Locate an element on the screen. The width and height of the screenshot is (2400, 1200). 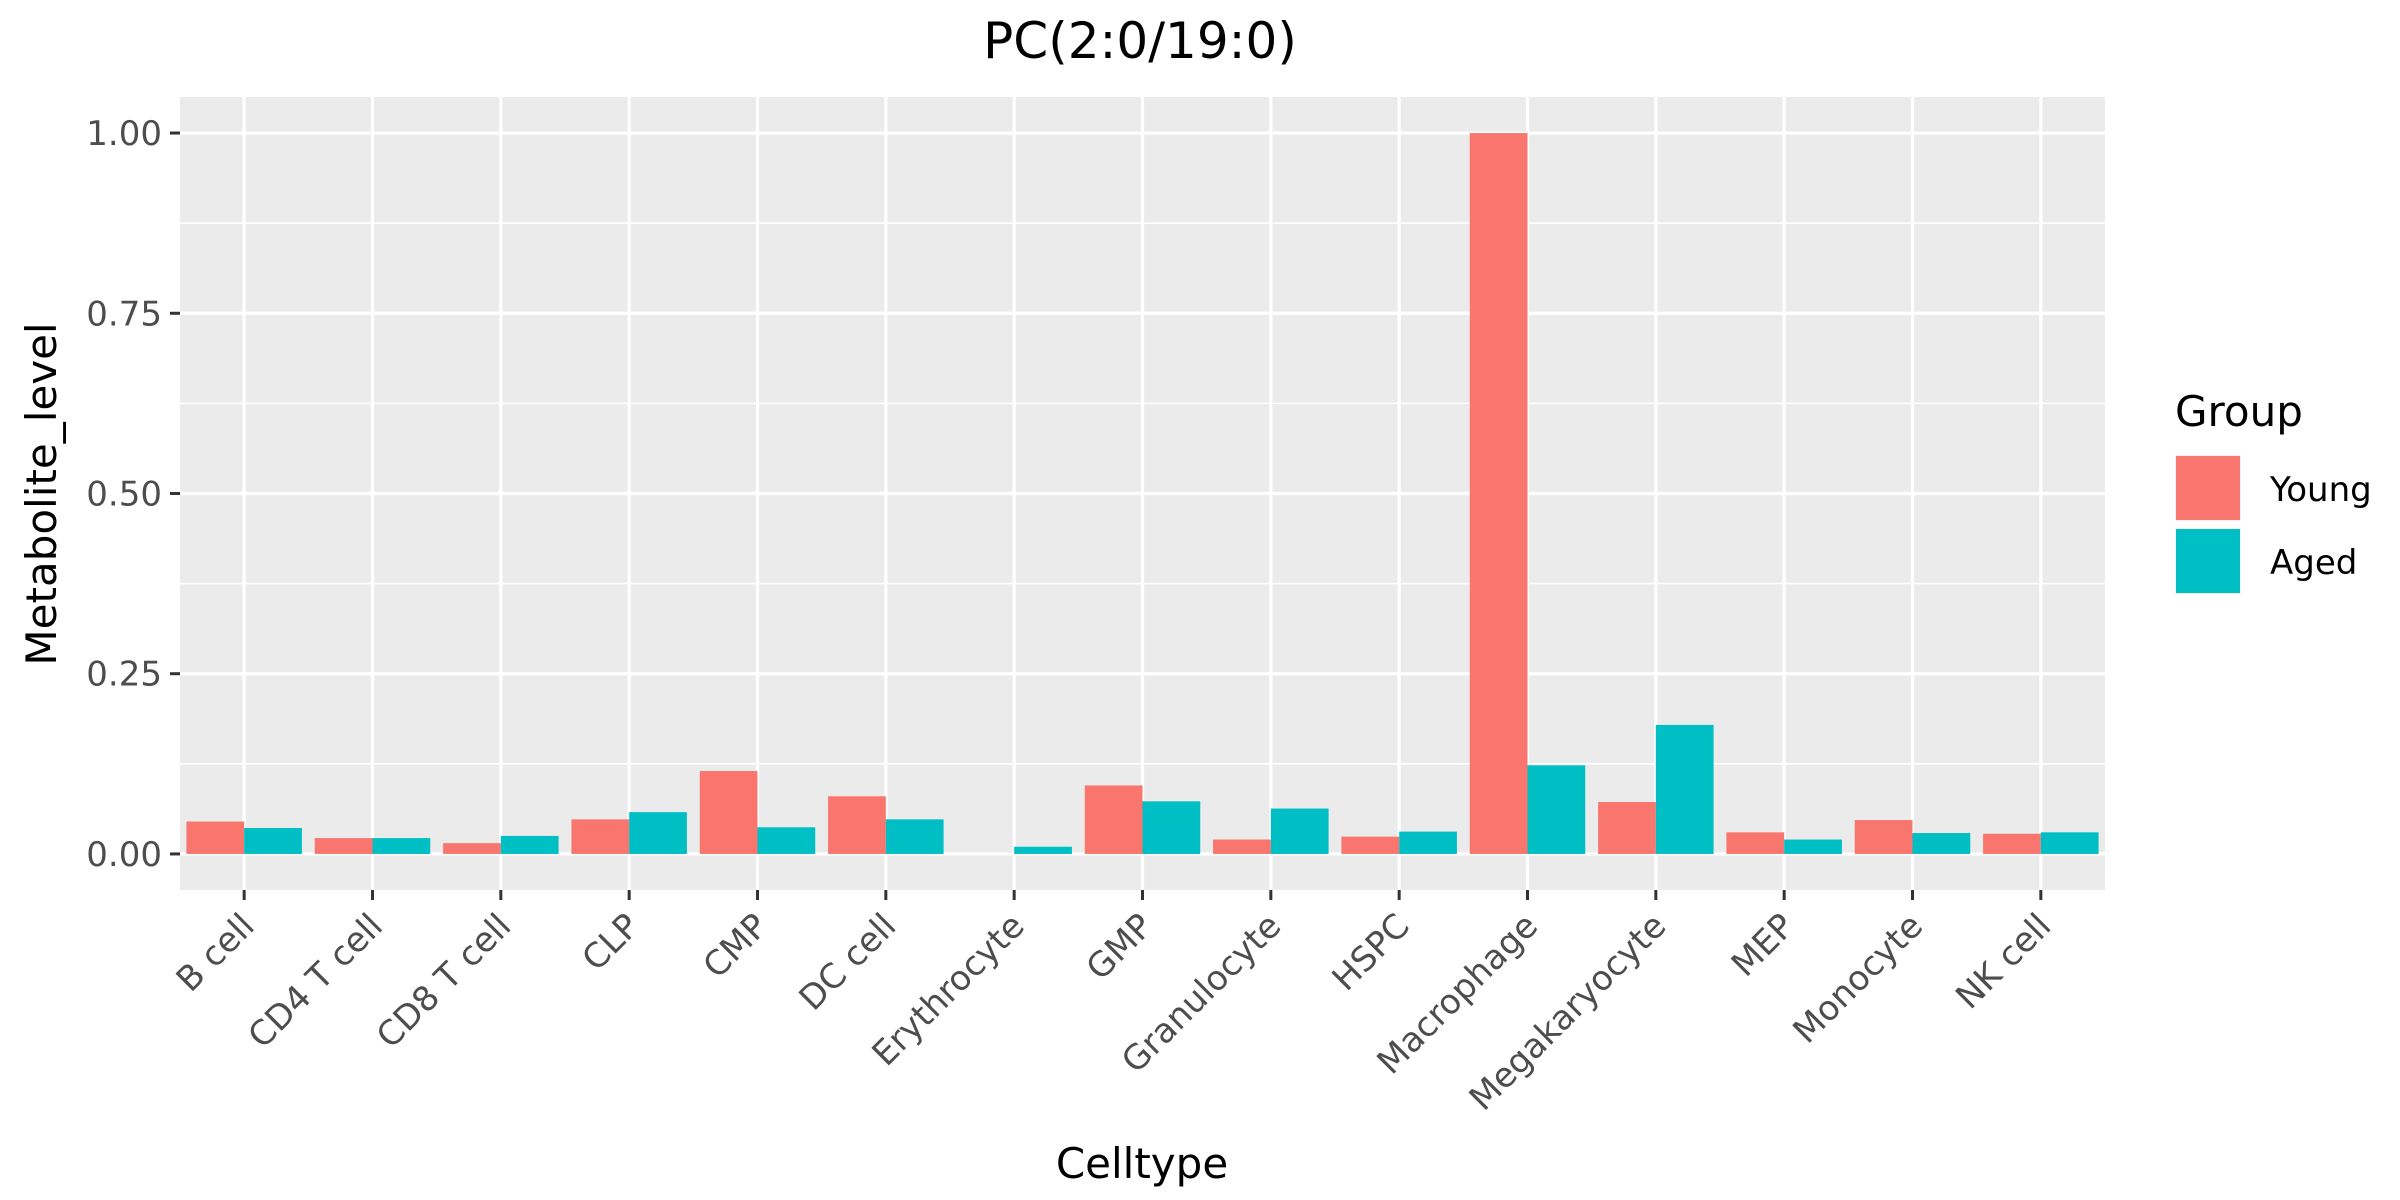
legend-swatch-young is located at coordinates (2208, 488).